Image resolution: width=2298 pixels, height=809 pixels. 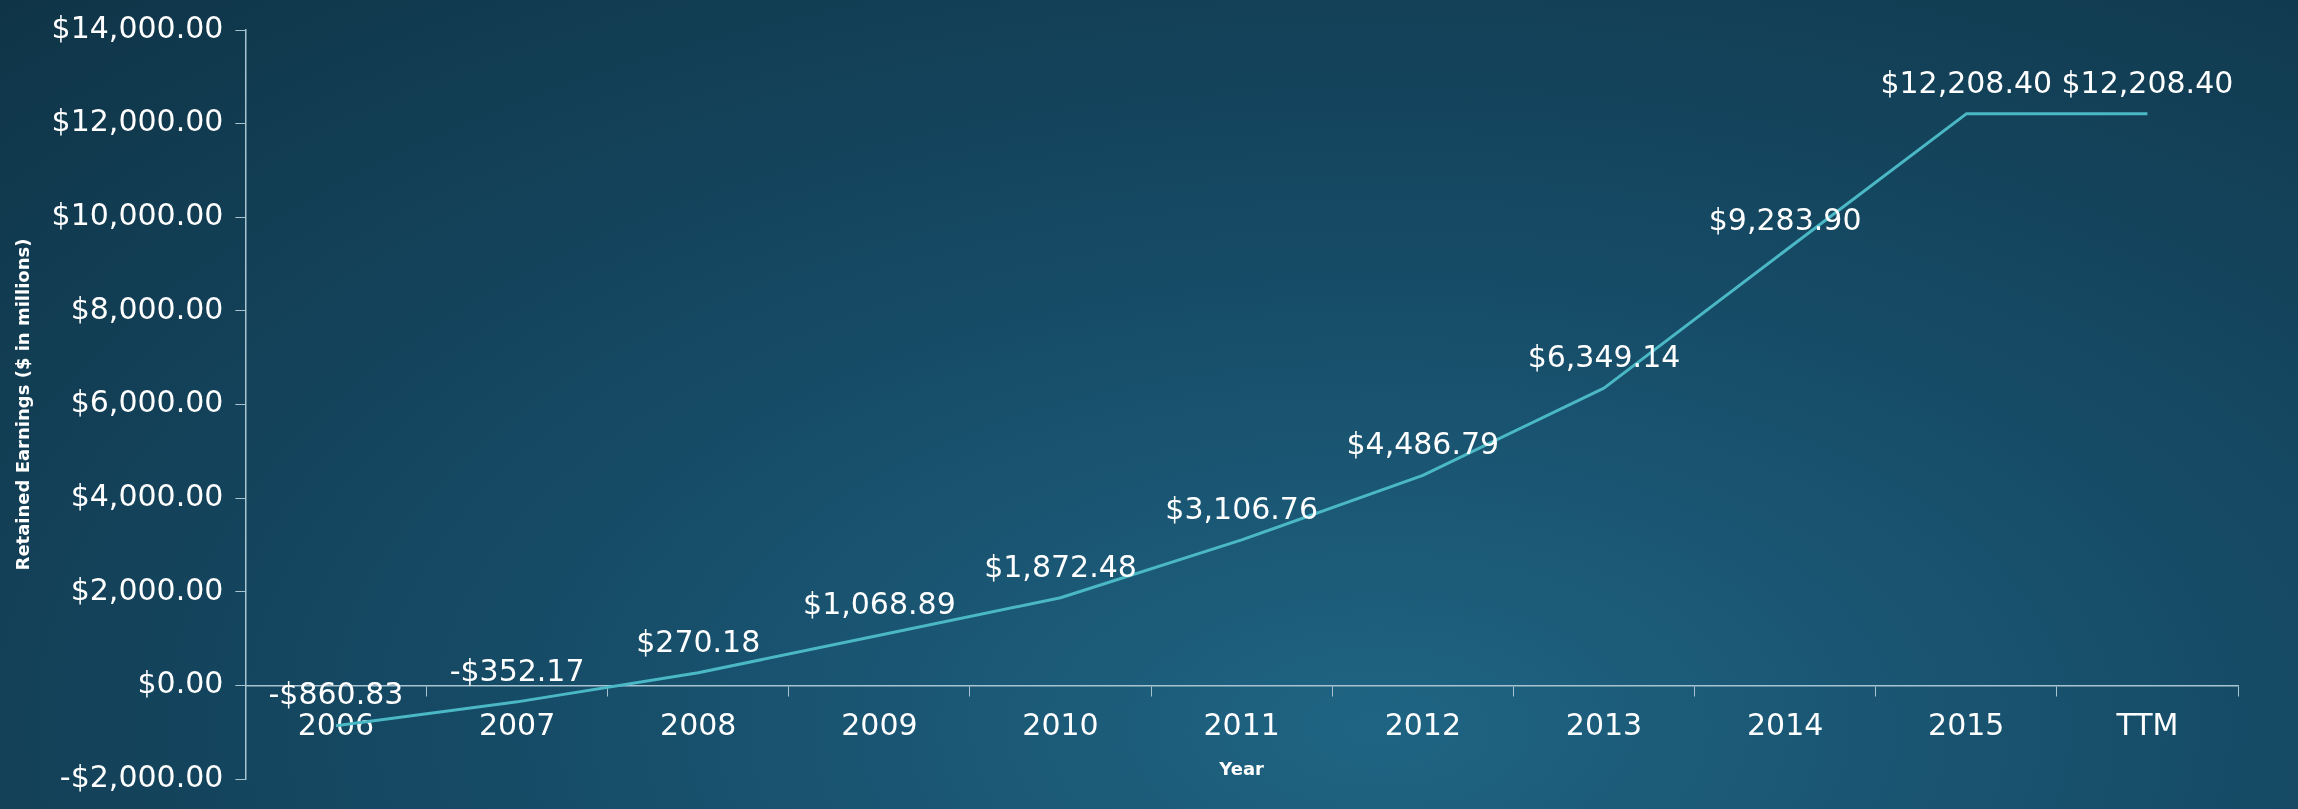 I want to click on x-tick-label: 2009, so click(x=879, y=725).